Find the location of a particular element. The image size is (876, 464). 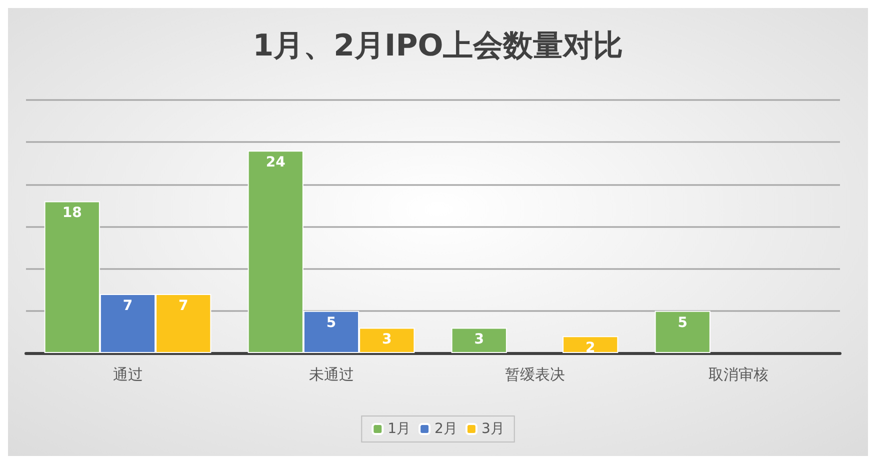

legend-label: 3月 is located at coordinates (492, 429).